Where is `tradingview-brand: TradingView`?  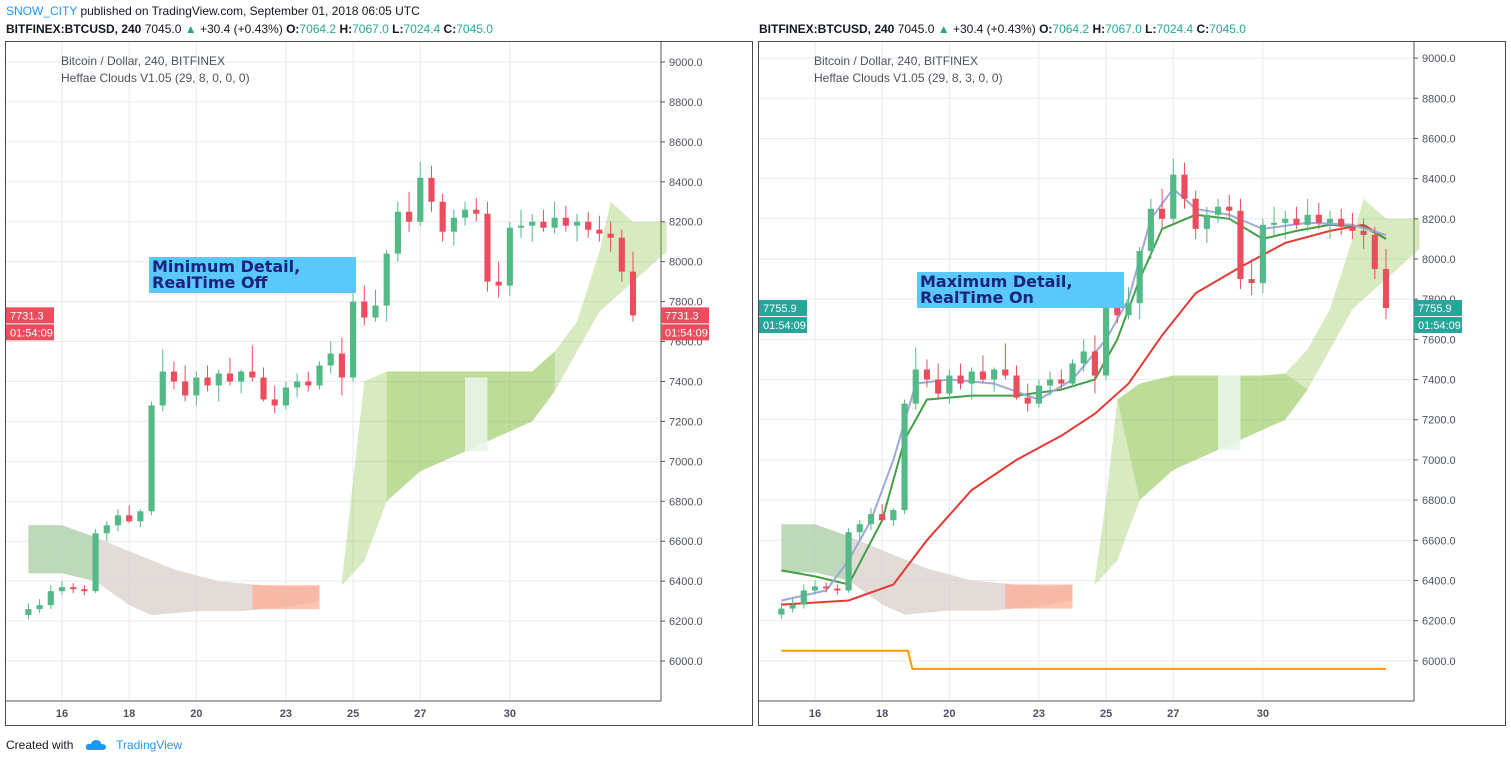
tradingview-brand: TradingView is located at coordinates (149, 745).